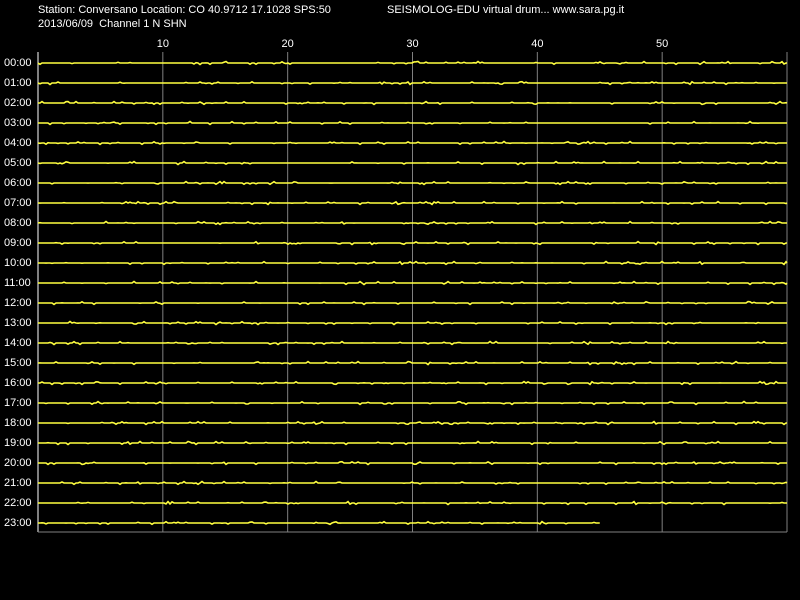 This screenshot has width=800, height=600. Describe the element at coordinates (537, 44) in the screenshot. I see `x-tick-label: 40` at that location.